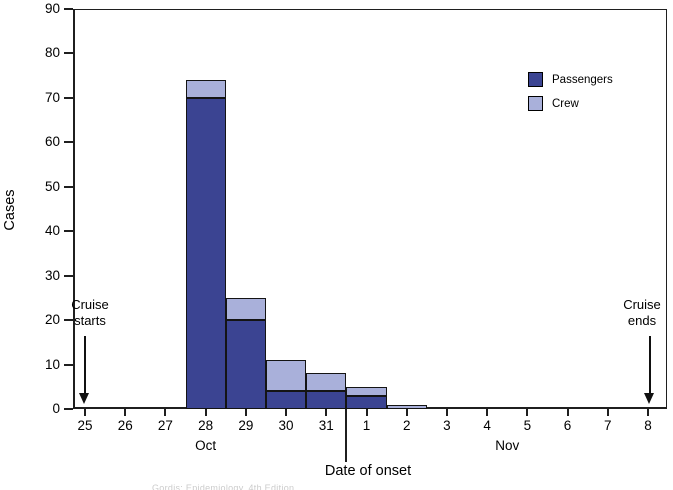 This screenshot has height=490, width=673. I want to click on cruise-starts-arrow, so click(85, 365).